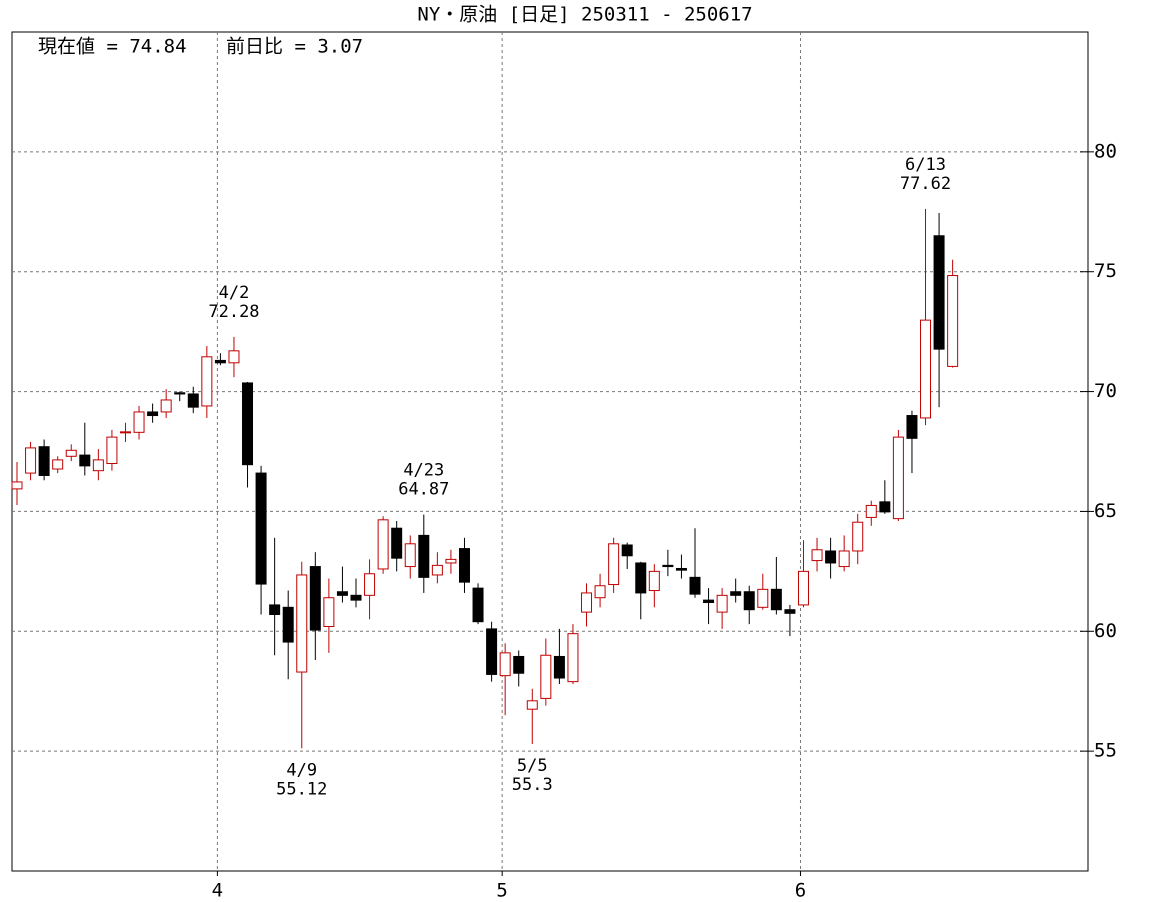  What do you see at coordinates (423, 490) in the screenshot?
I see `annotation-value: 64.87` at bounding box center [423, 490].